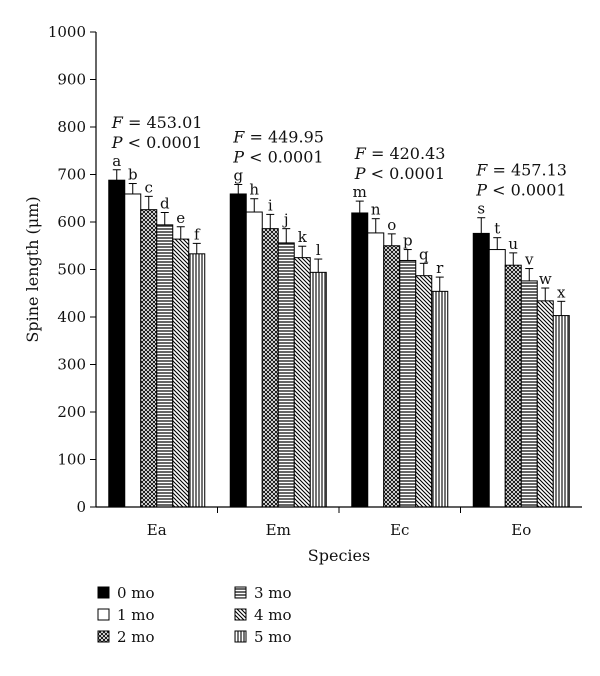  What do you see at coordinates (270, 205) in the screenshot?
I see `significance-letter: i` at bounding box center [270, 205].